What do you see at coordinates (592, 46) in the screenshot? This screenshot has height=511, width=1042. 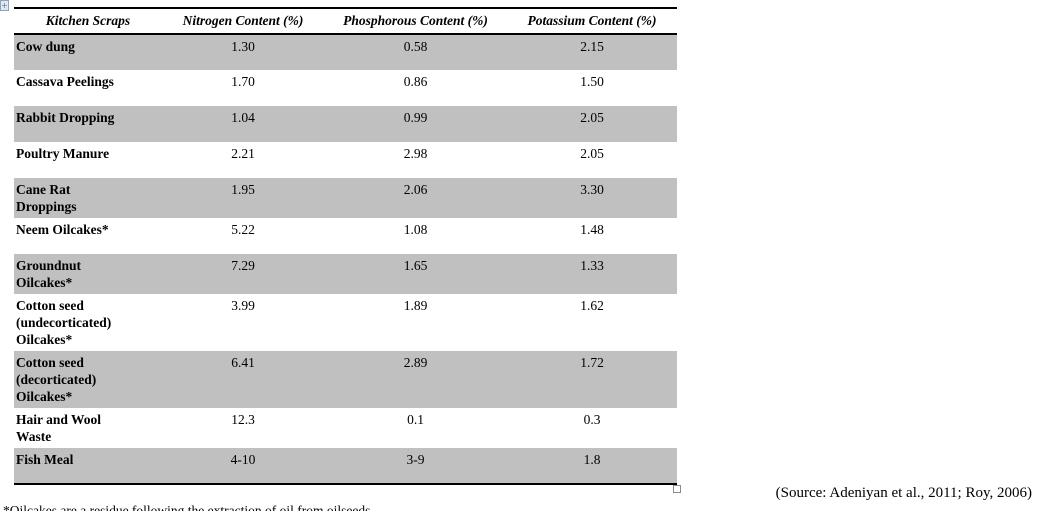 I see `potassium-value: 2.15` at bounding box center [592, 46].